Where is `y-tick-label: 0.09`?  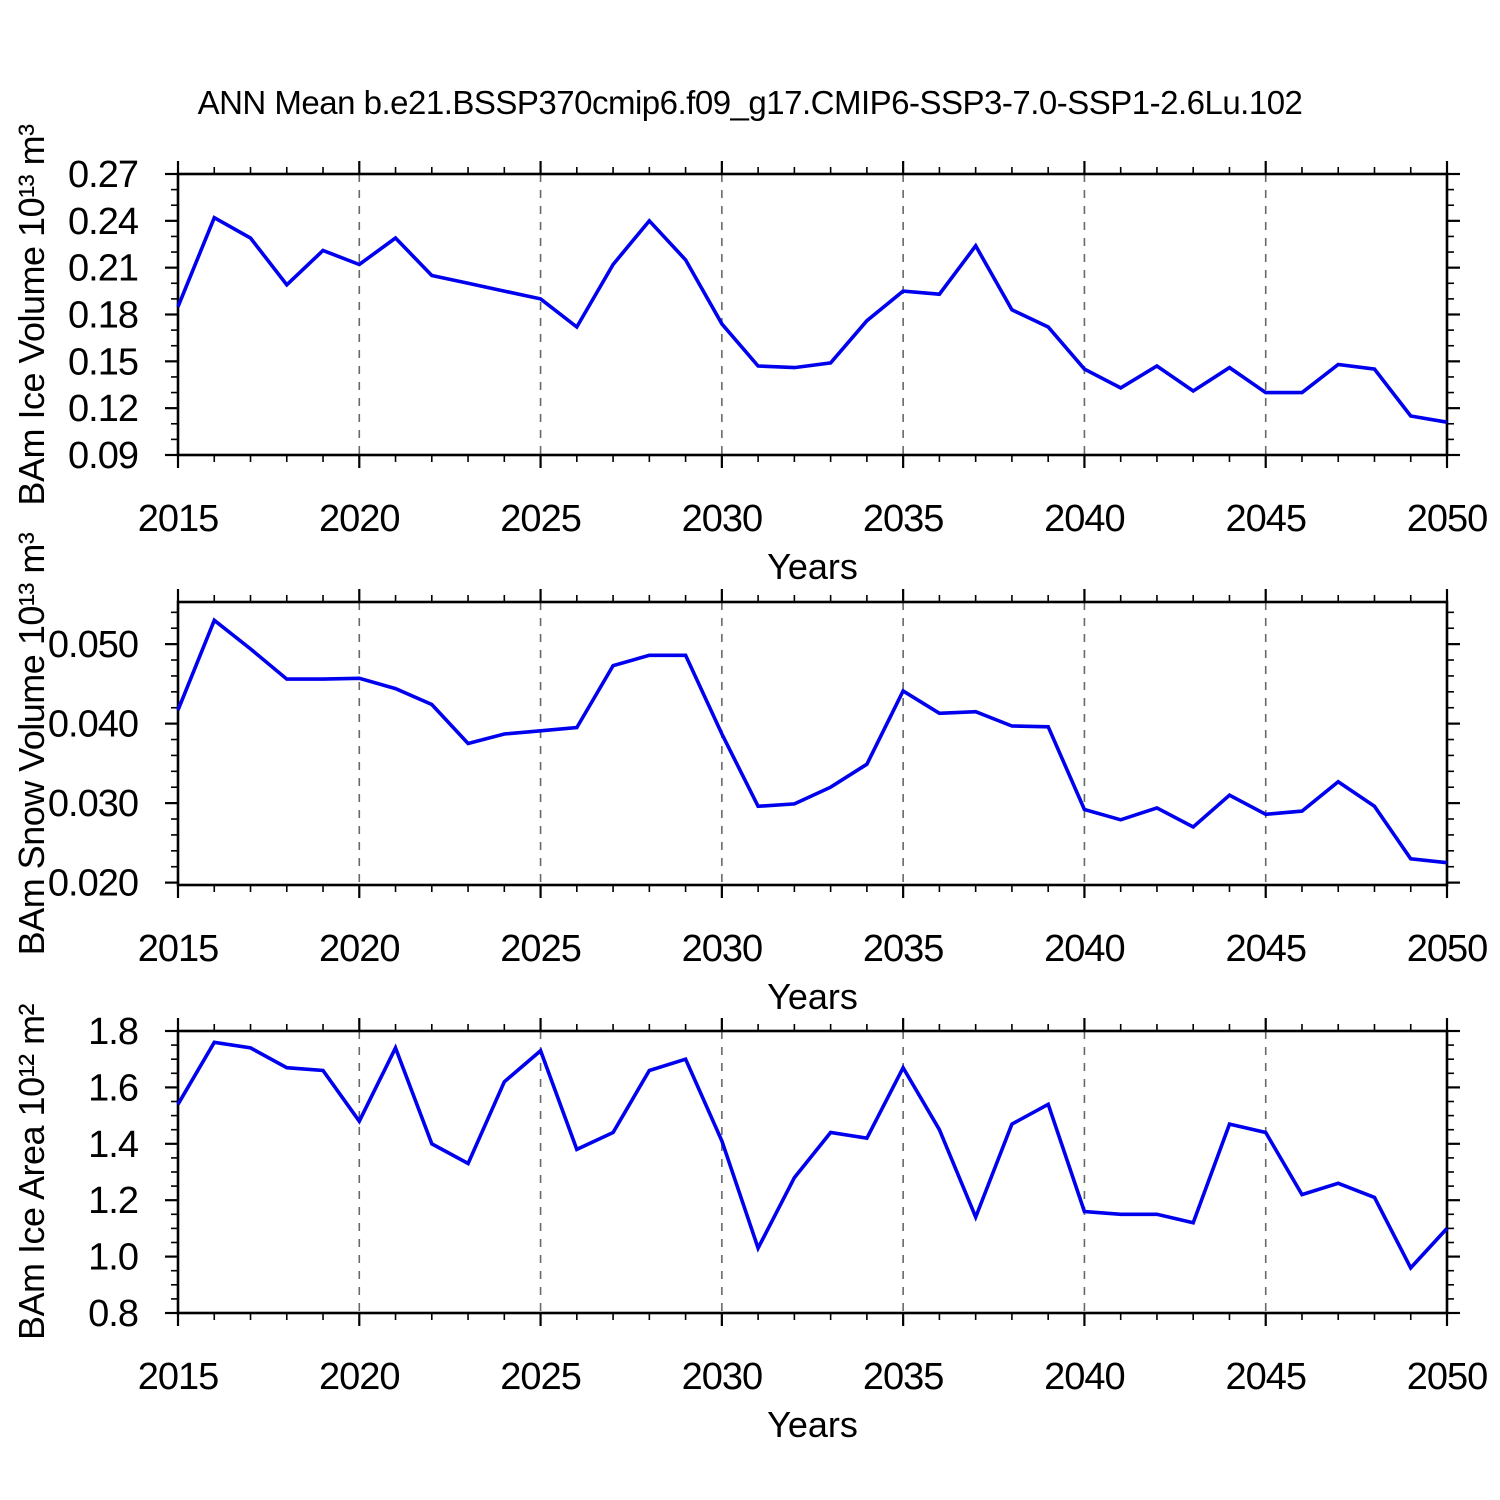 y-tick-label: 0.09 is located at coordinates (103, 456).